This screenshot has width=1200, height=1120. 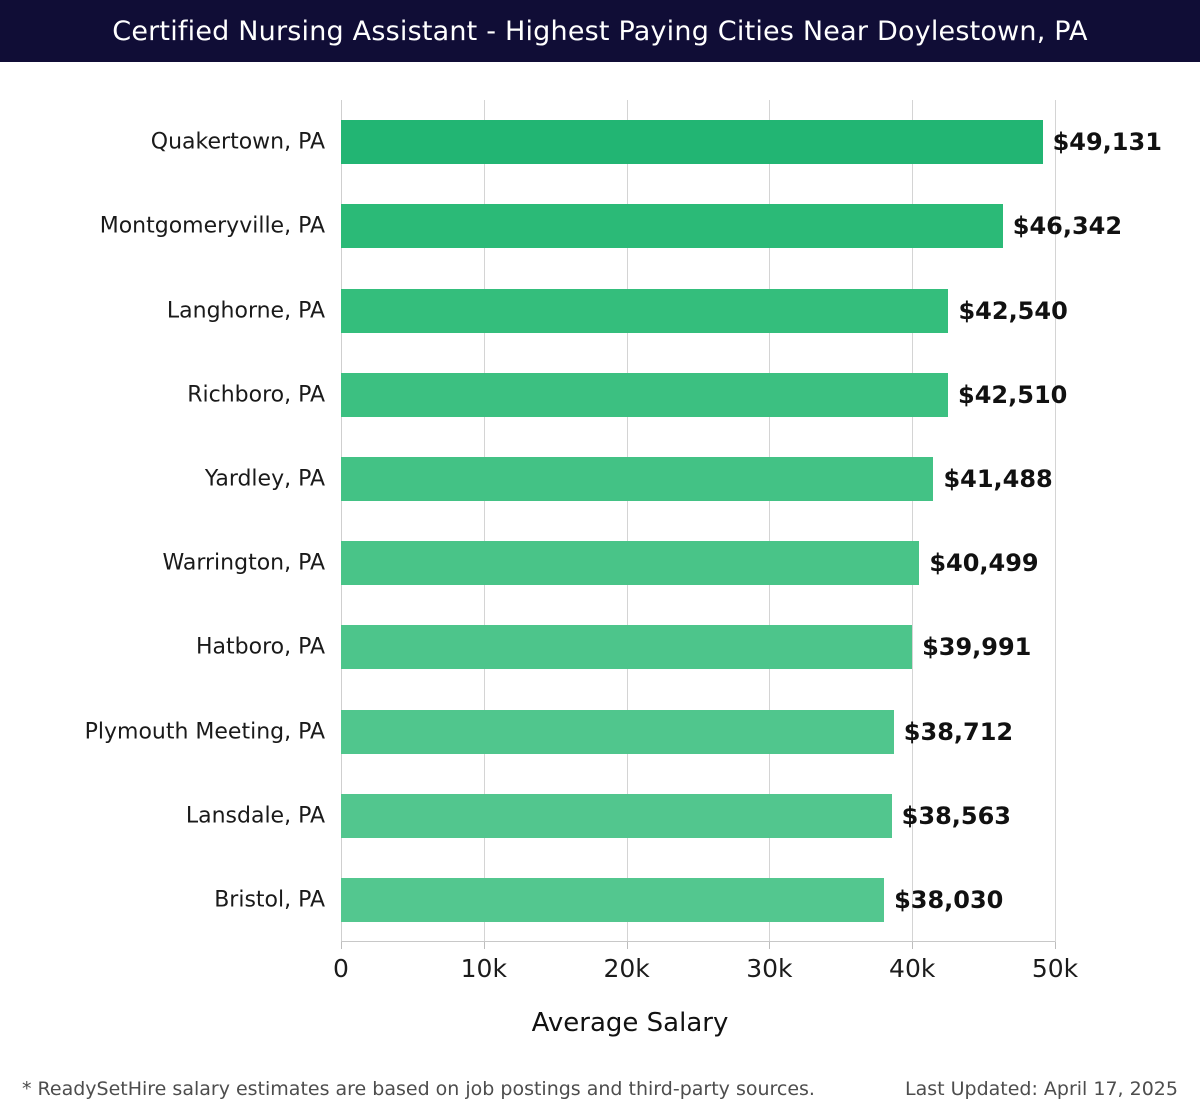 I want to click on x-tick-label: 50k, so click(x=1055, y=968).